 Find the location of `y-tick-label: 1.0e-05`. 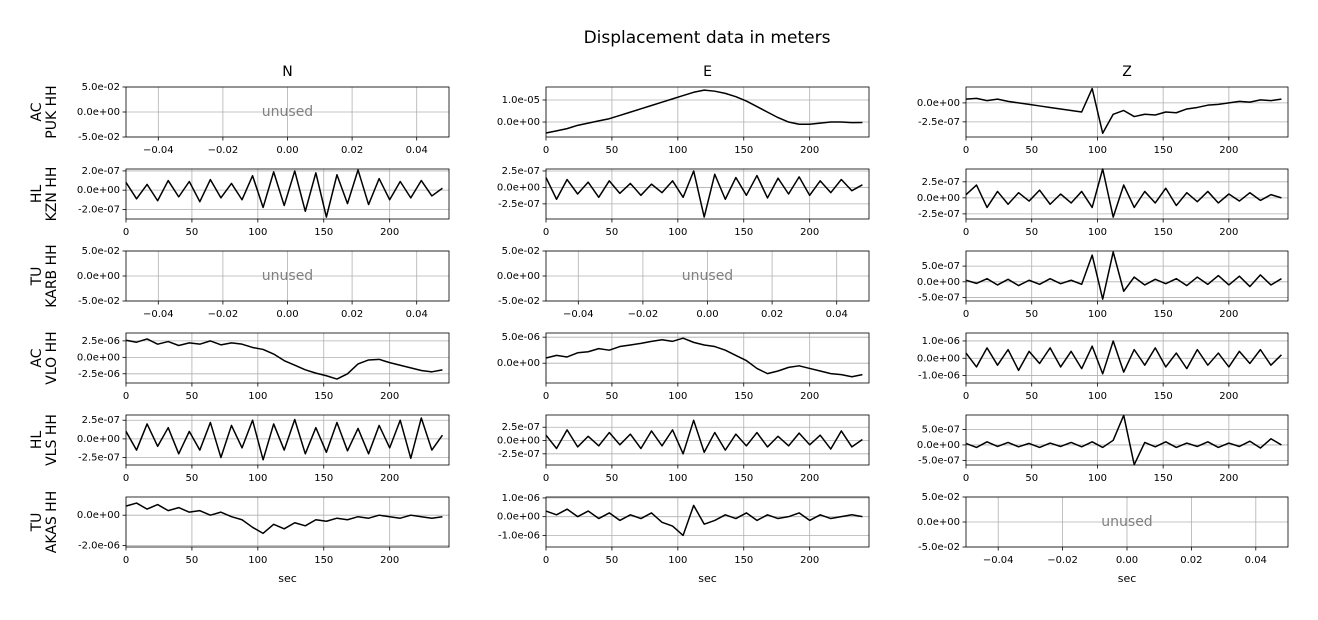

y-tick-label: 1.0e-05 is located at coordinates (521, 100).